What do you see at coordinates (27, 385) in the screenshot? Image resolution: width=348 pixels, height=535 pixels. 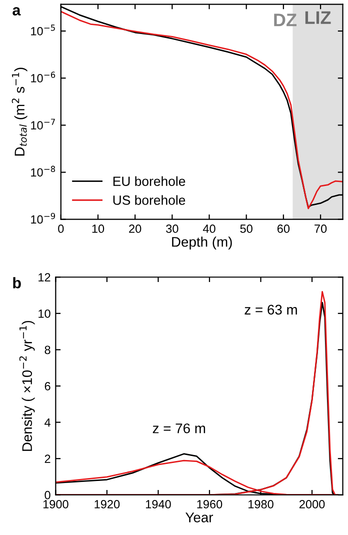 I see `y-axis-title: Density ( ×10$^{−2}$ yr$^{−1}$)` at bounding box center [27, 385].